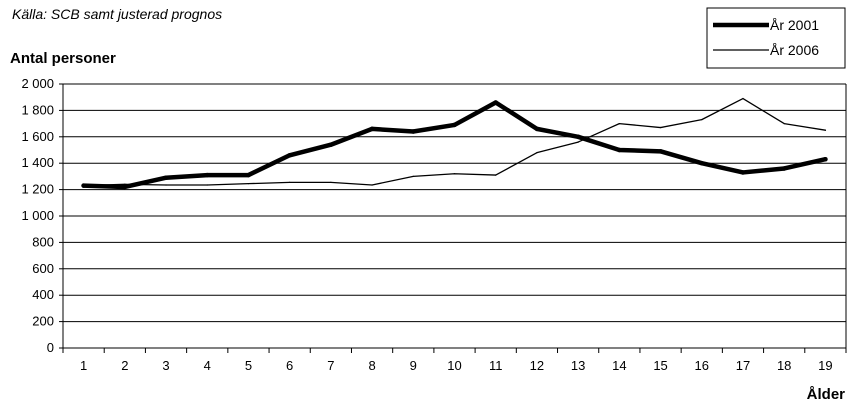 The image size is (853, 406). What do you see at coordinates (413, 365) in the screenshot?
I see `x-tick-label: 9` at bounding box center [413, 365].